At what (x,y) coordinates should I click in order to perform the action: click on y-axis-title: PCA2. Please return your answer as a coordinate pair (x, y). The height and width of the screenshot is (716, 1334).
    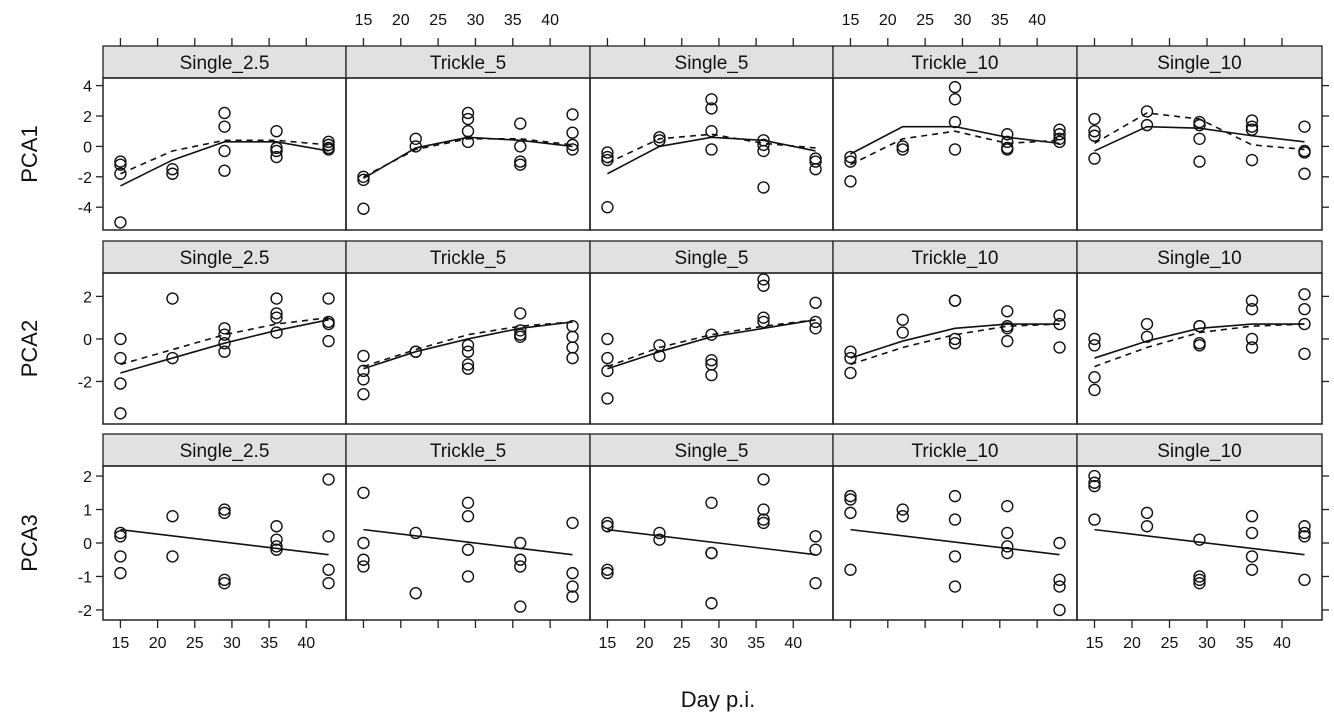
    Looking at the image, I should click on (29, 348).